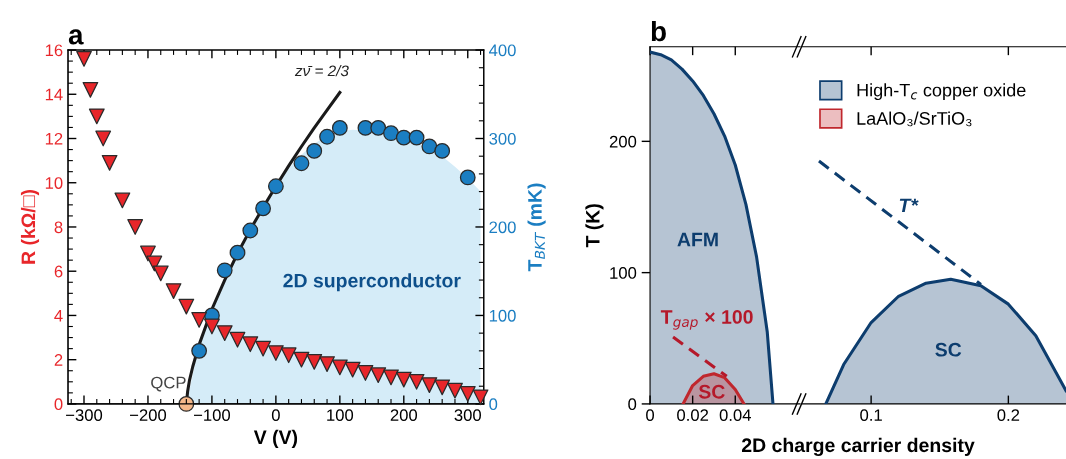 The height and width of the screenshot is (459, 1066). I want to click on annotation: 2D superconductor, so click(372, 282).